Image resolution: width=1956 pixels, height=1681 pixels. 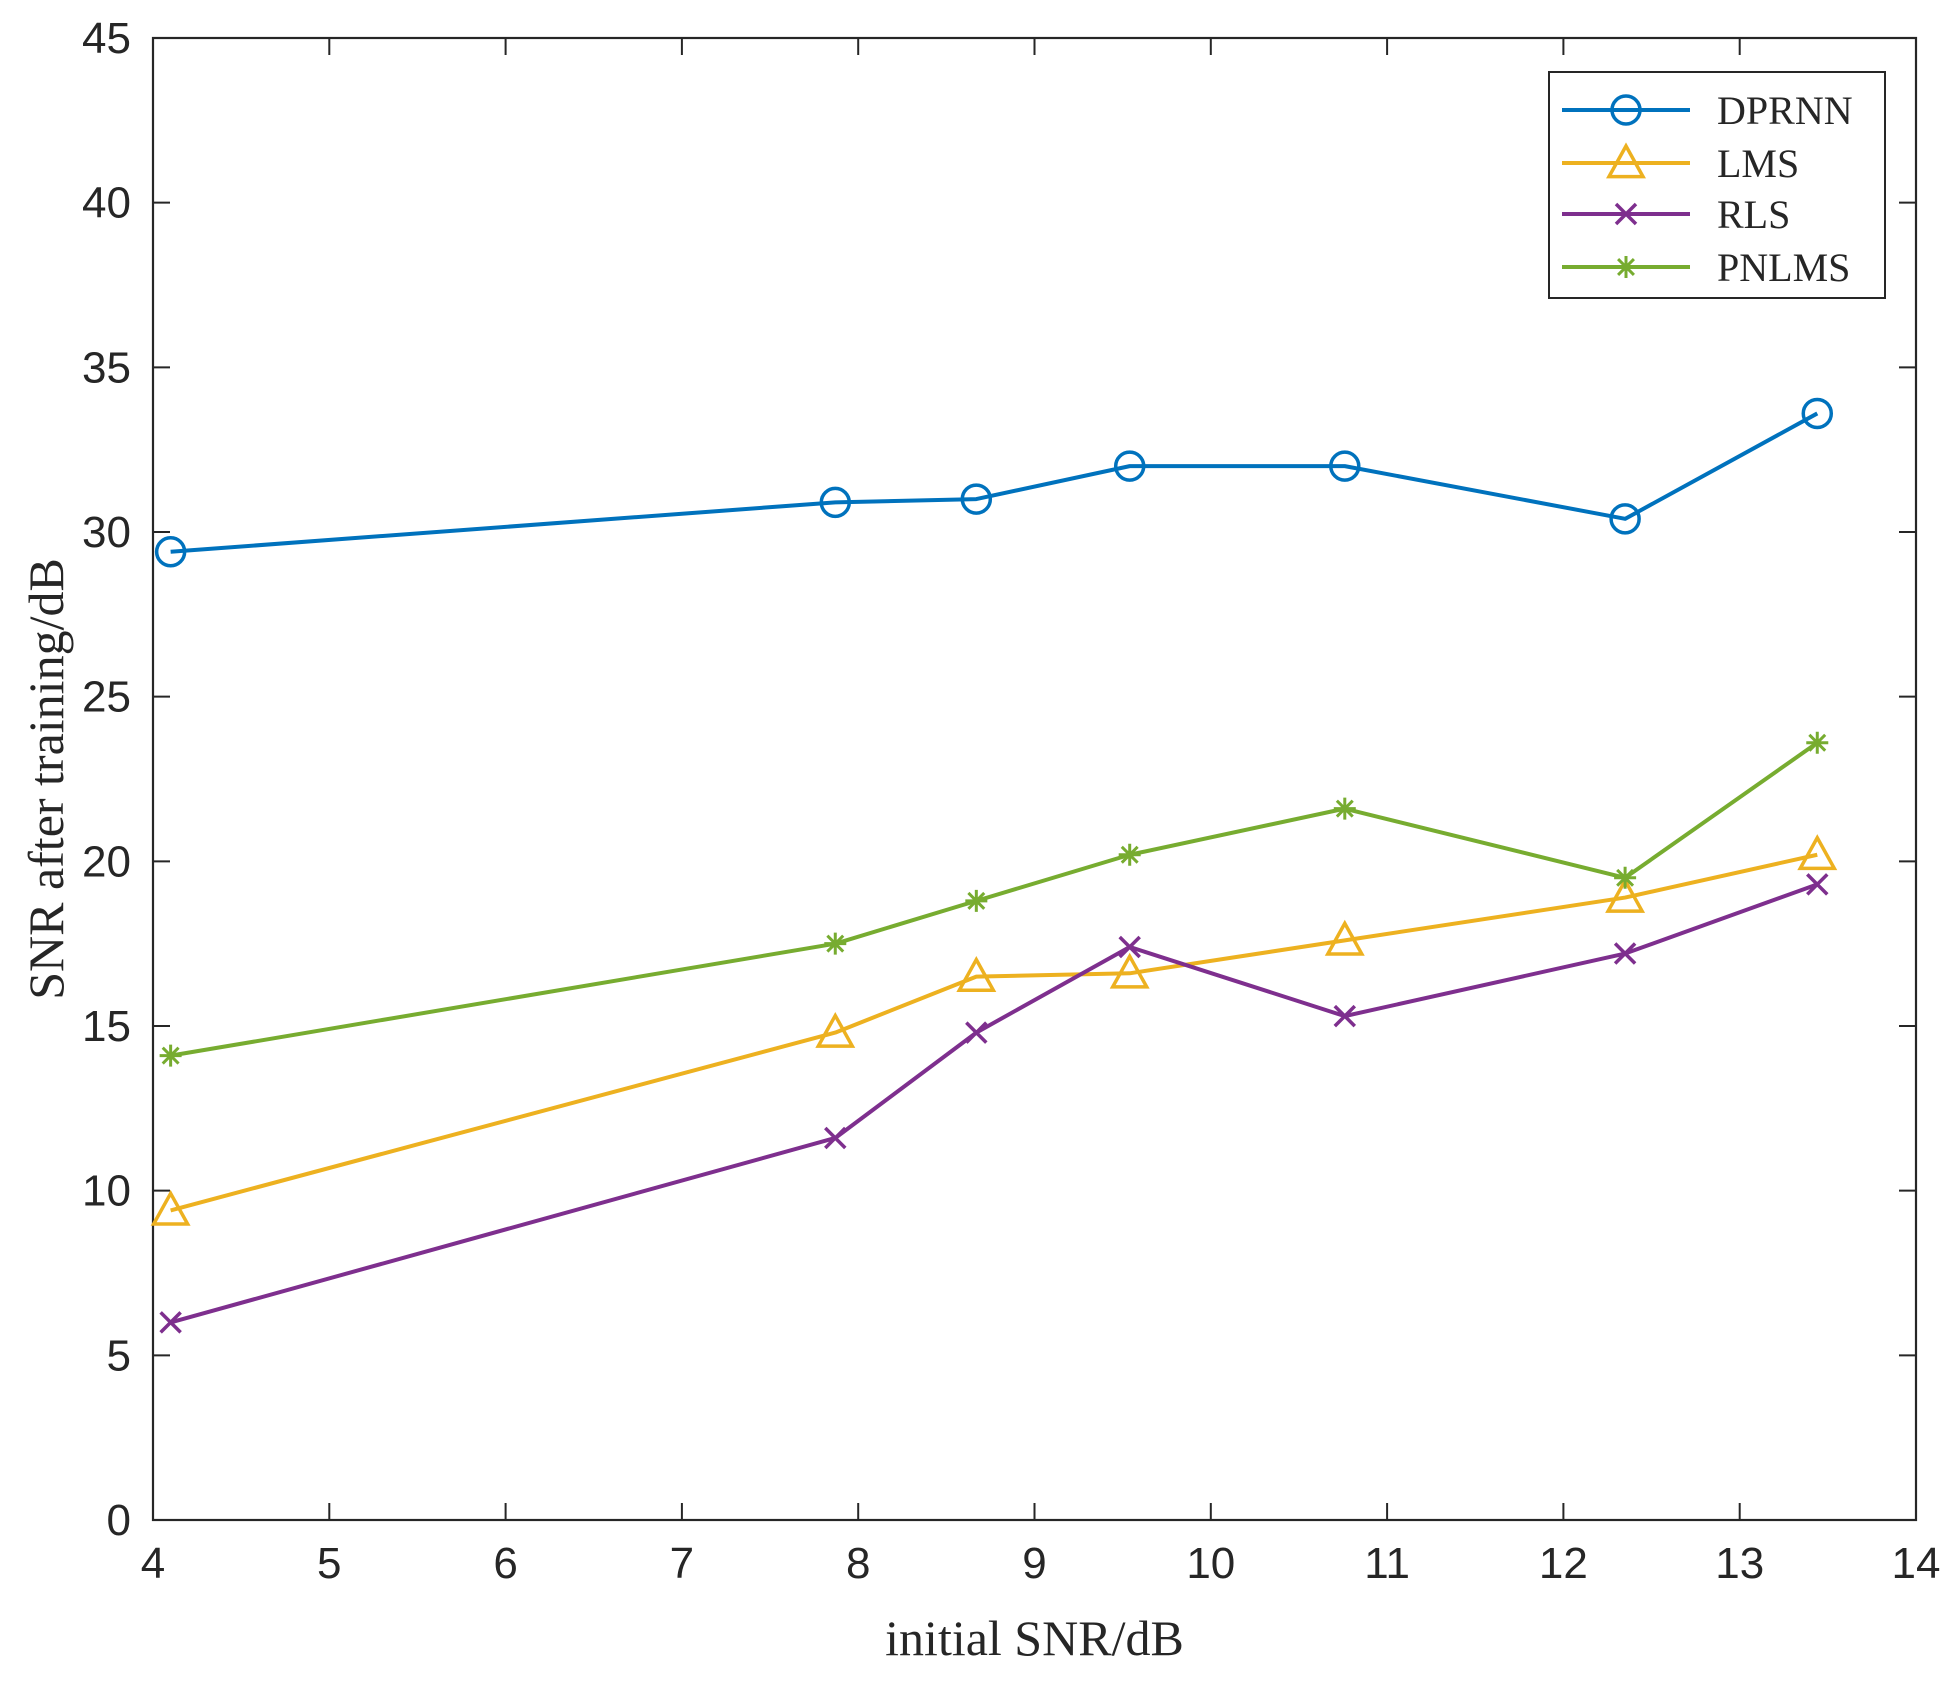 I want to click on y-tick-label: 10, so click(x=106, y=1191).